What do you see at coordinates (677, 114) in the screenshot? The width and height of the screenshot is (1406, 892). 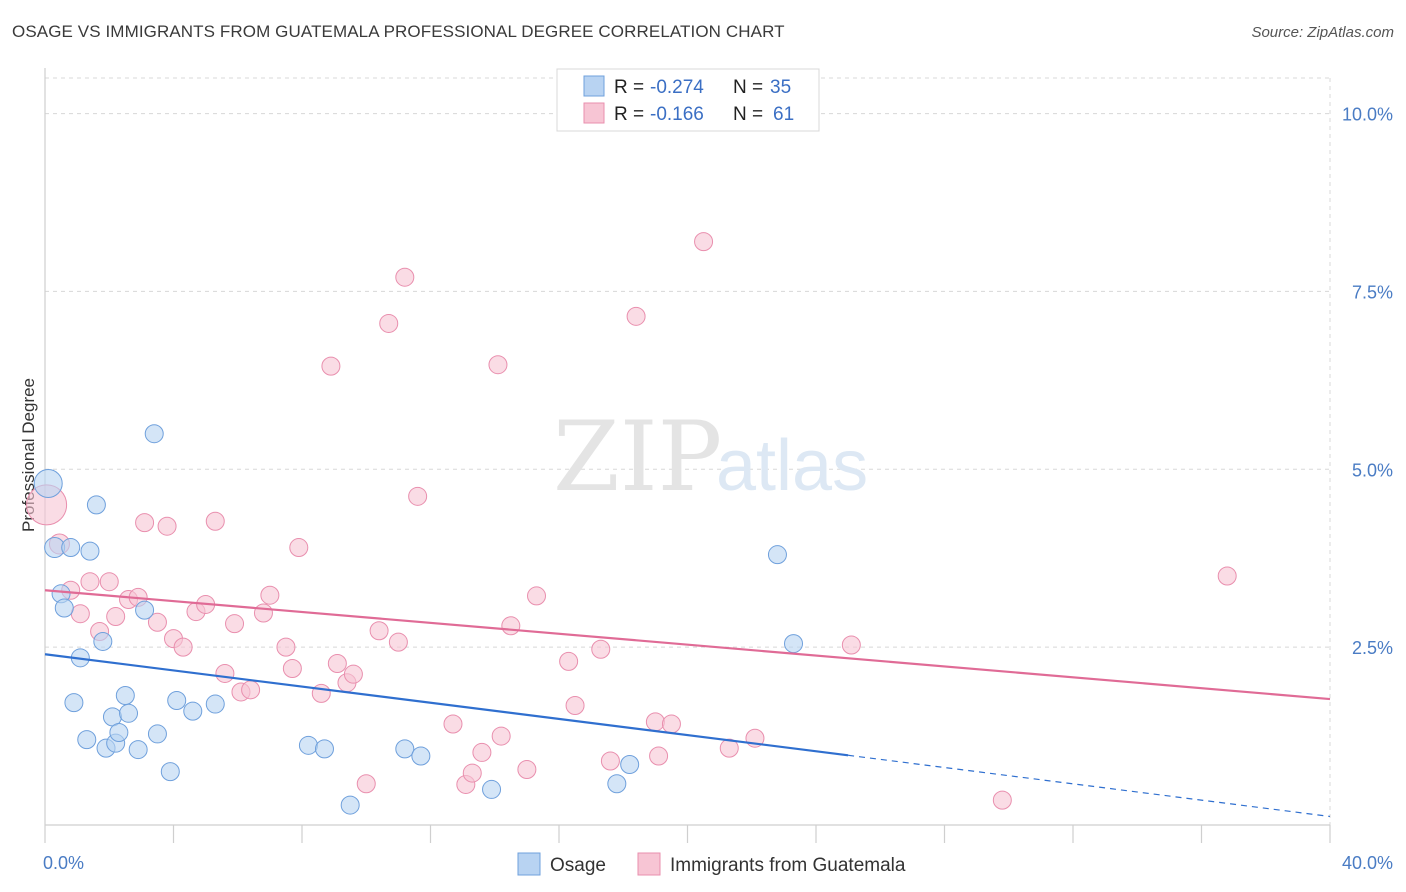 I see `legend-r-value-guatemala: -0.166` at bounding box center [677, 114].